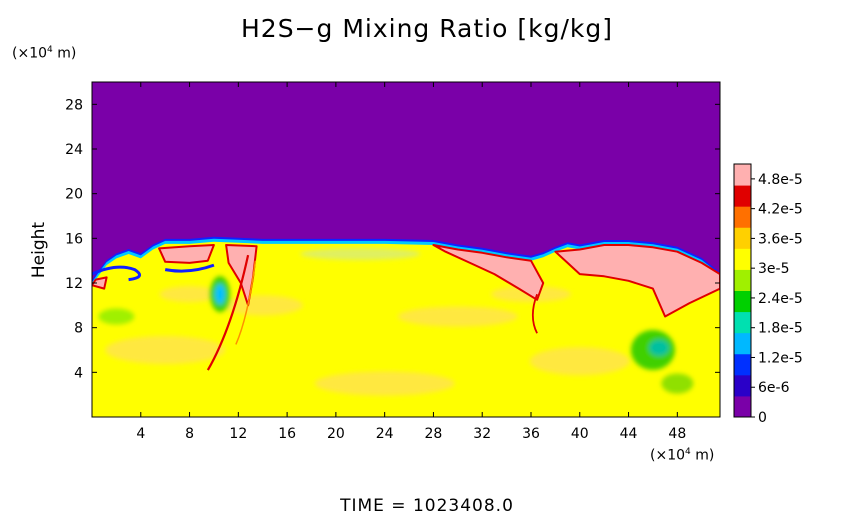 This screenshot has width=854, height=519. Describe the element at coordinates (482, 434) in the screenshot. I see `x-tick-label: 32` at that location.